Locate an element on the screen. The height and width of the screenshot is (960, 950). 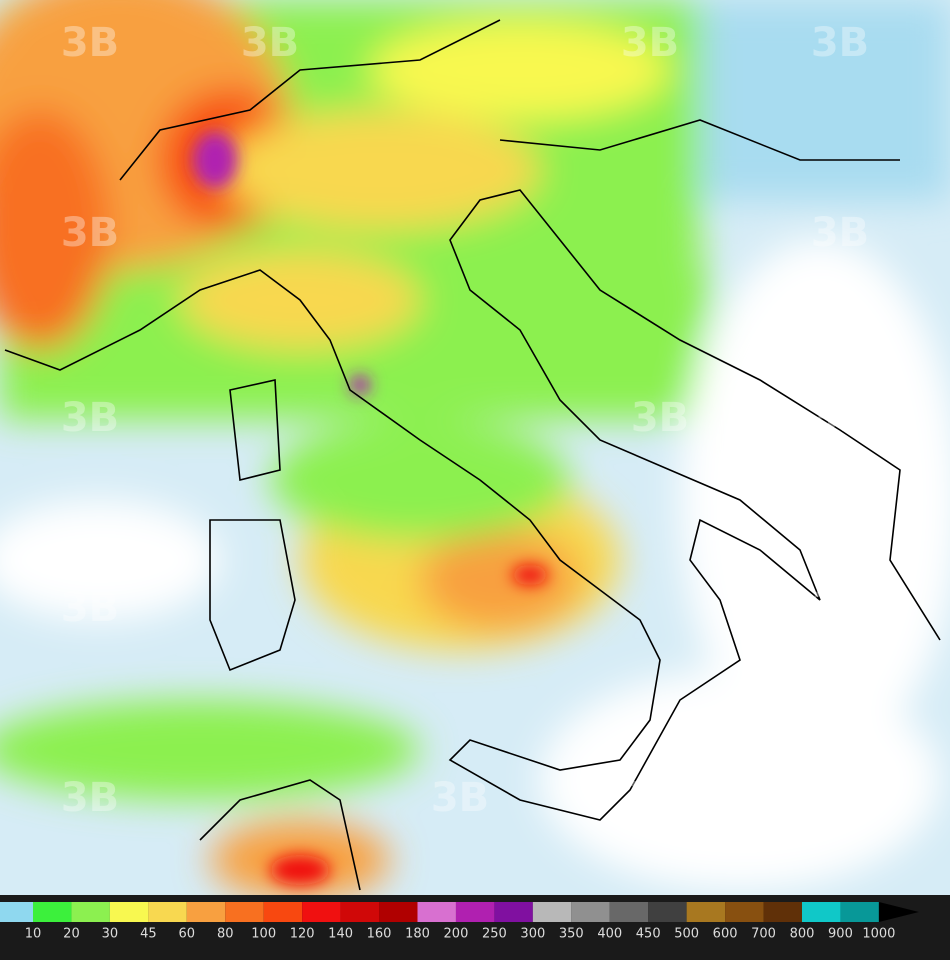
legend-label: 350 is located at coordinates (571, 934).